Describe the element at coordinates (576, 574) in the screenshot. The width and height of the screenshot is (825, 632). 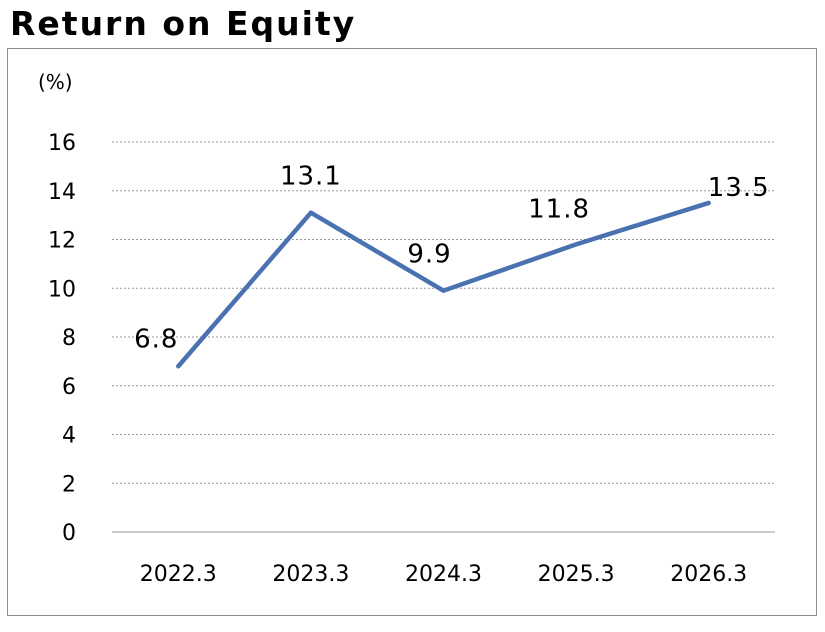
I see `x-tick-label: 2025.3` at that location.